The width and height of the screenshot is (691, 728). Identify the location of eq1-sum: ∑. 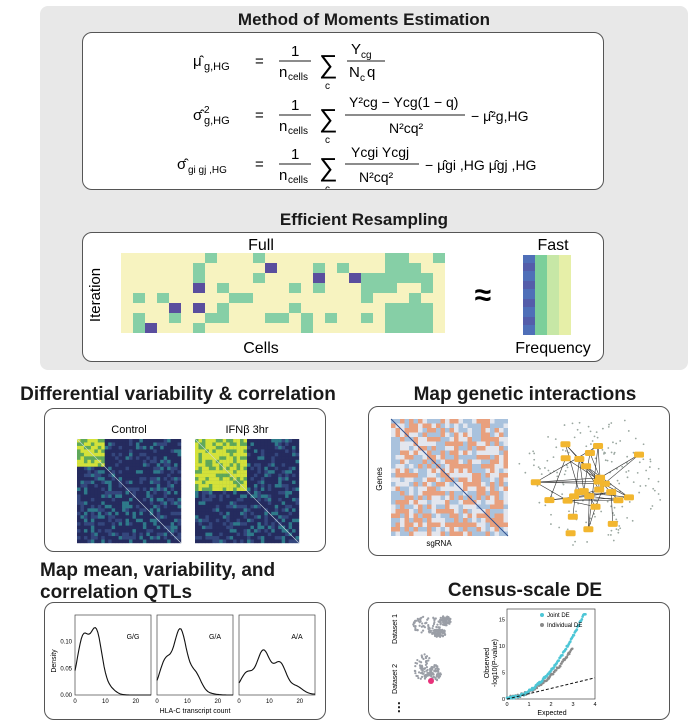
(328, 64).